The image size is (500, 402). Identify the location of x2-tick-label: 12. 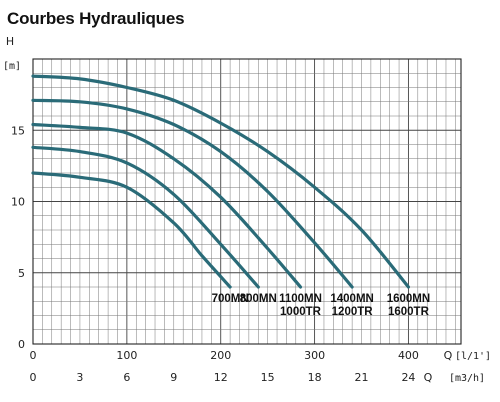
(221, 377).